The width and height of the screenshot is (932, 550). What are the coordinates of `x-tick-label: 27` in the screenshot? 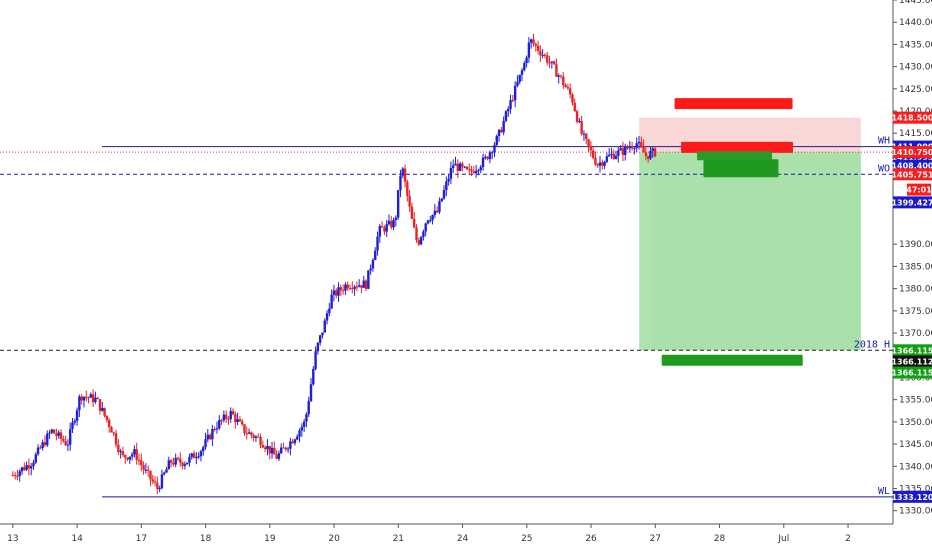 It's located at (655, 539).